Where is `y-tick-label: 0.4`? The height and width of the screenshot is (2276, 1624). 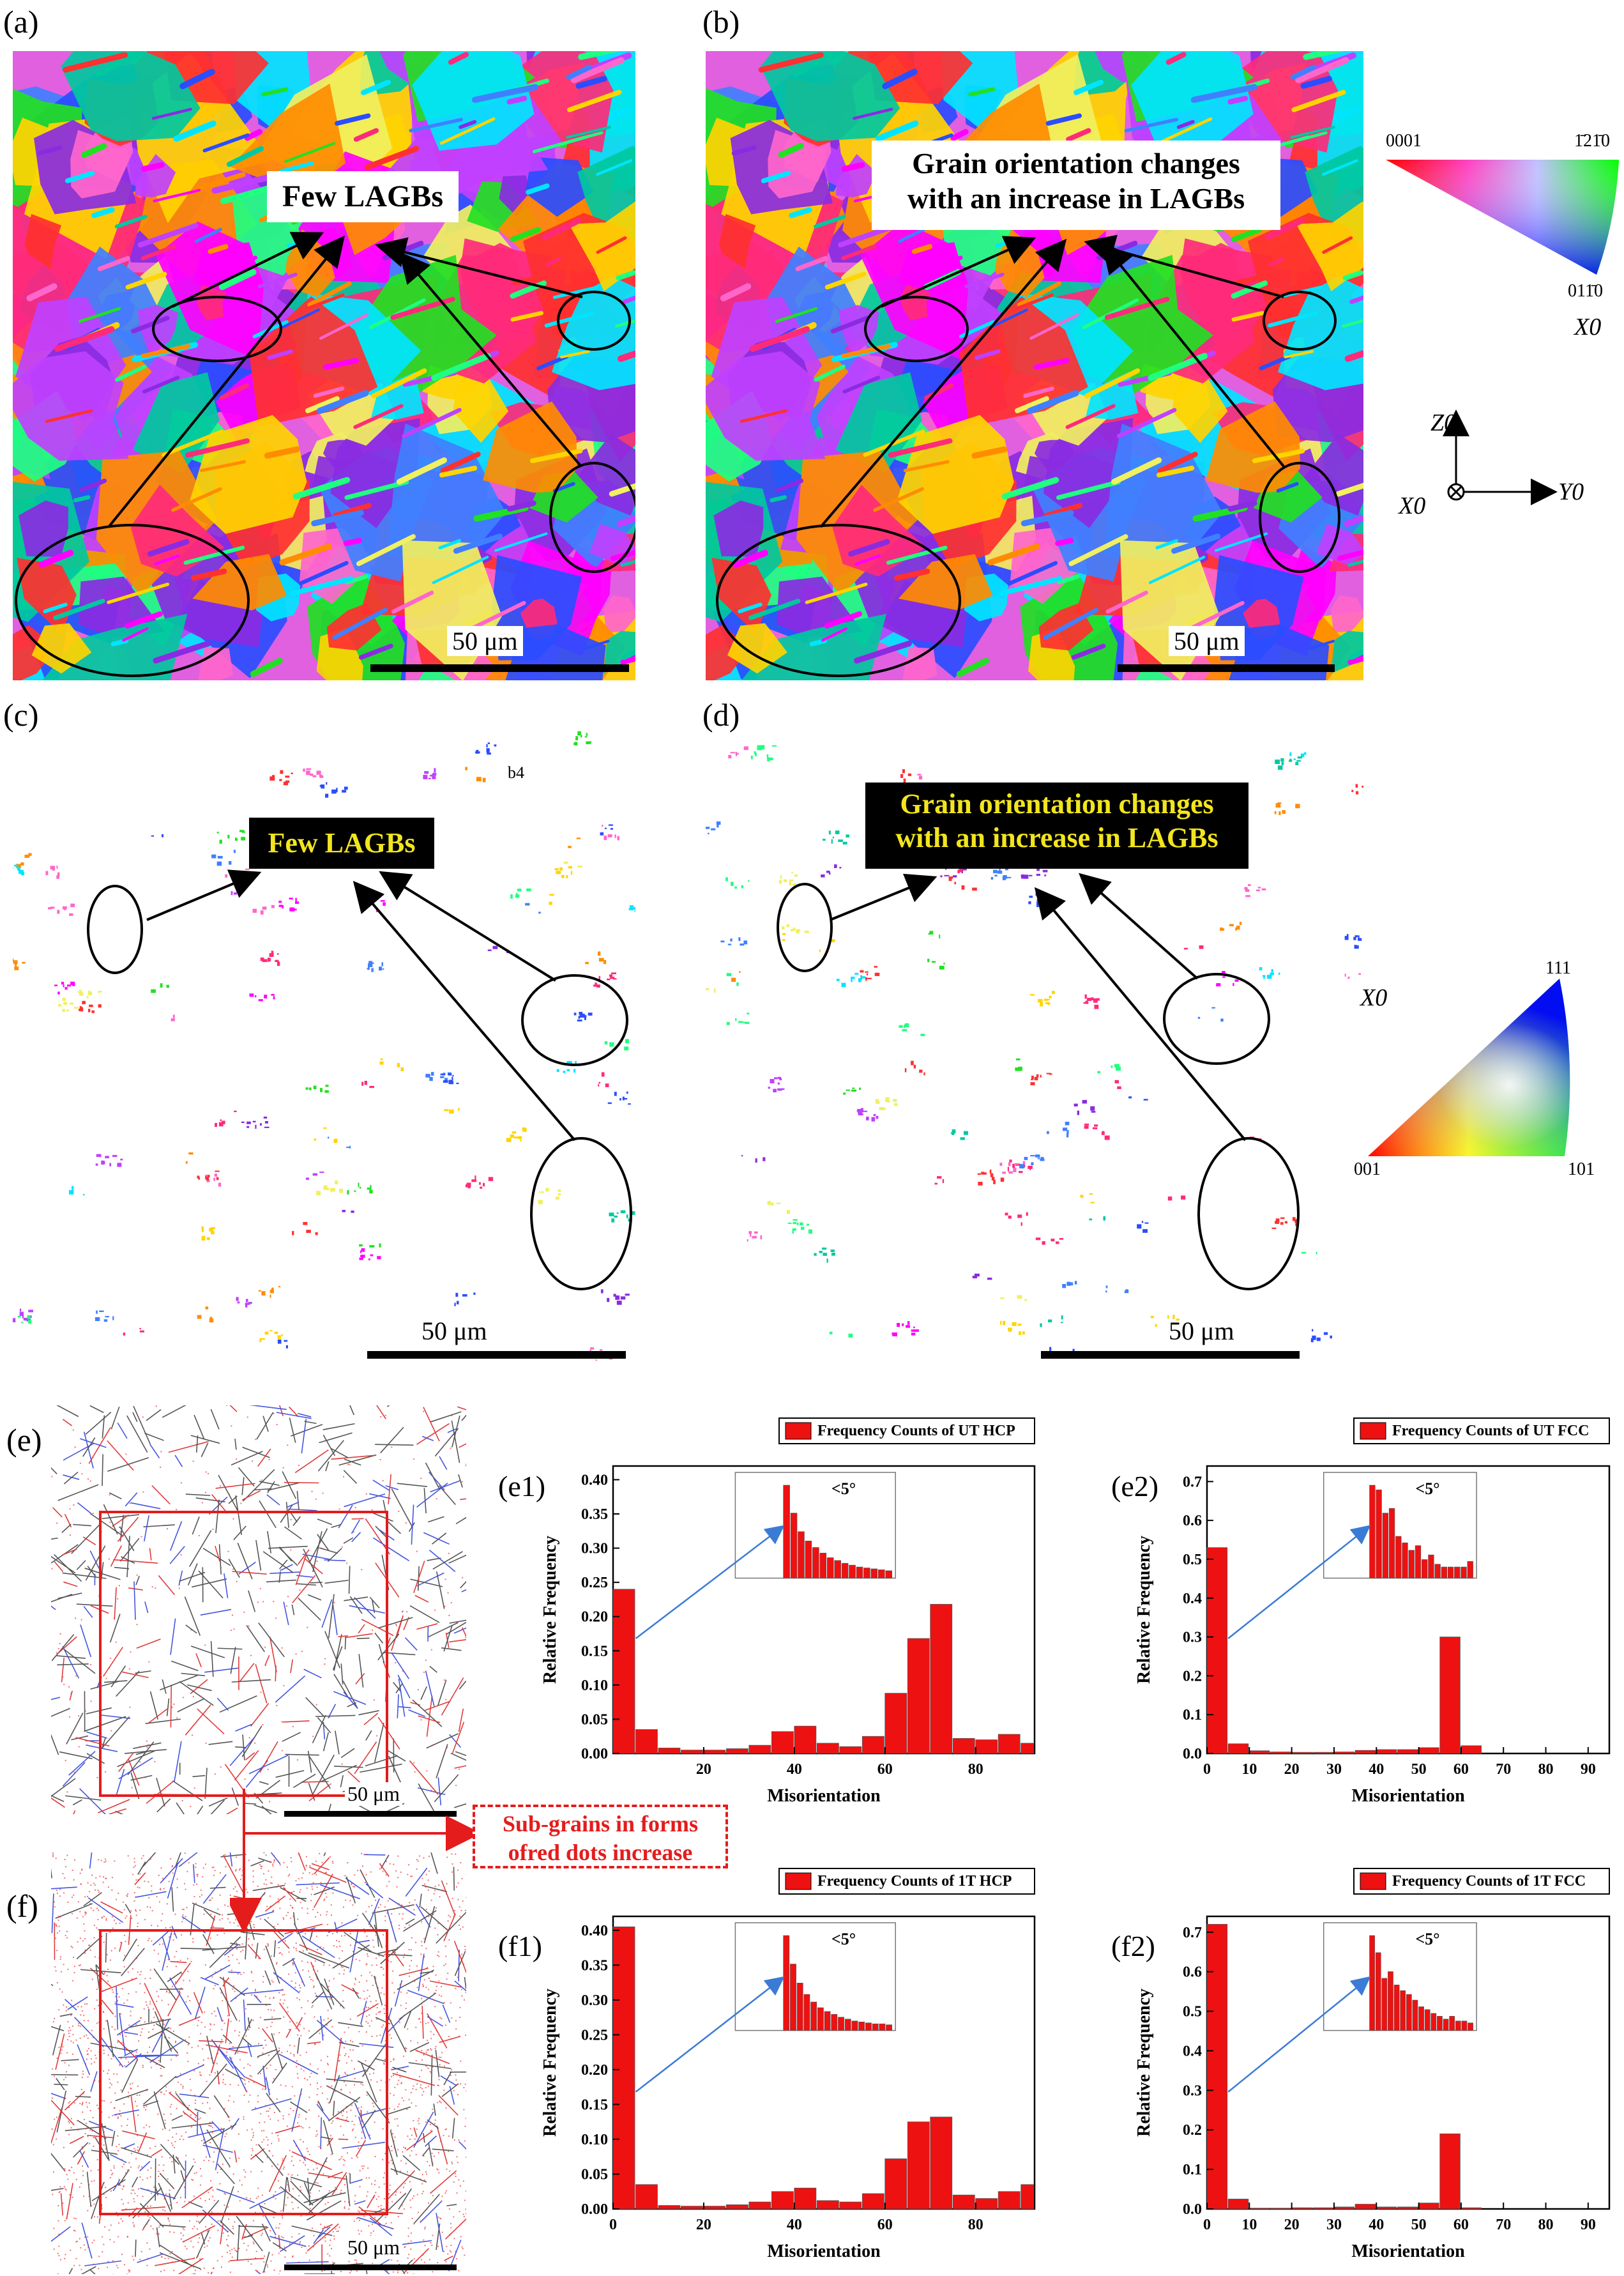 y-tick-label: 0.4 is located at coordinates (1192, 2051).